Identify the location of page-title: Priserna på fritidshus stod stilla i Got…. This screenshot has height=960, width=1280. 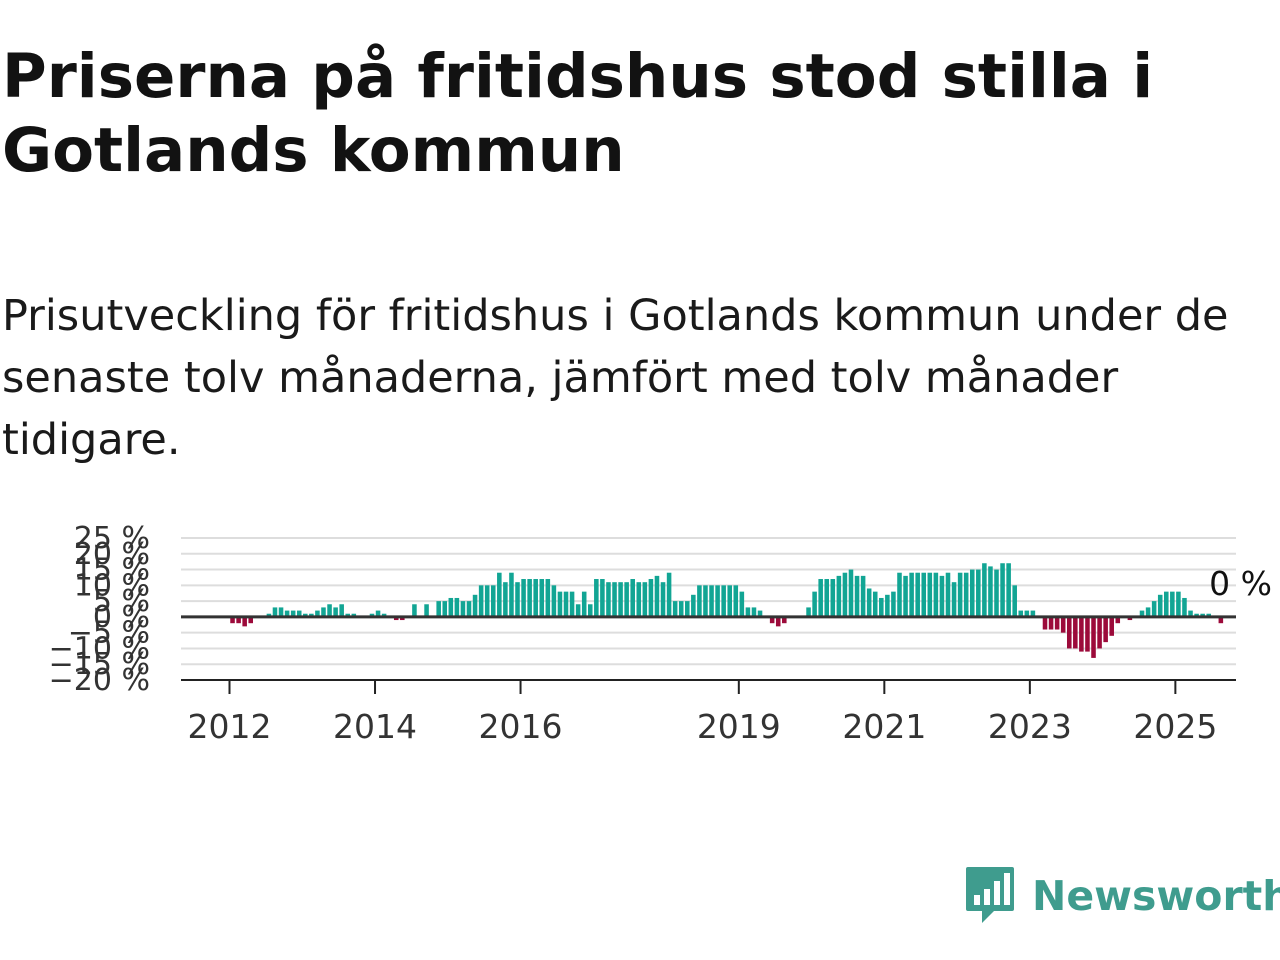
(578, 113).